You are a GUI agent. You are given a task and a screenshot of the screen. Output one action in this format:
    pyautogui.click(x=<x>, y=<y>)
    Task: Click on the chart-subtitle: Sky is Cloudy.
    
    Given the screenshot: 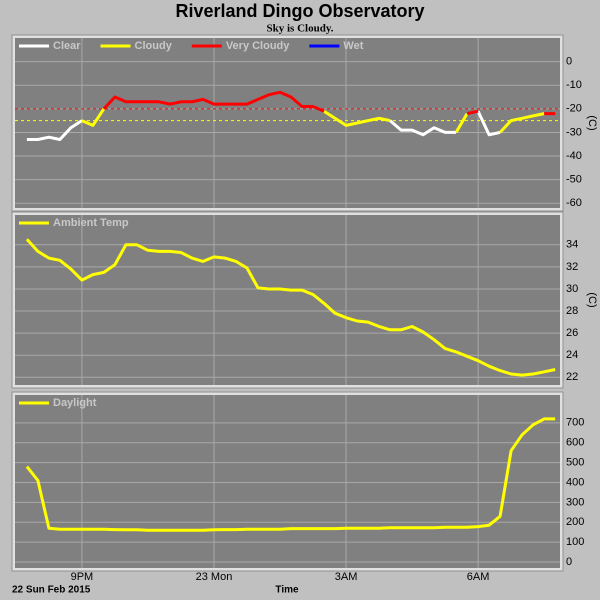 What is the action you would take?
    pyautogui.click(x=300, y=29)
    